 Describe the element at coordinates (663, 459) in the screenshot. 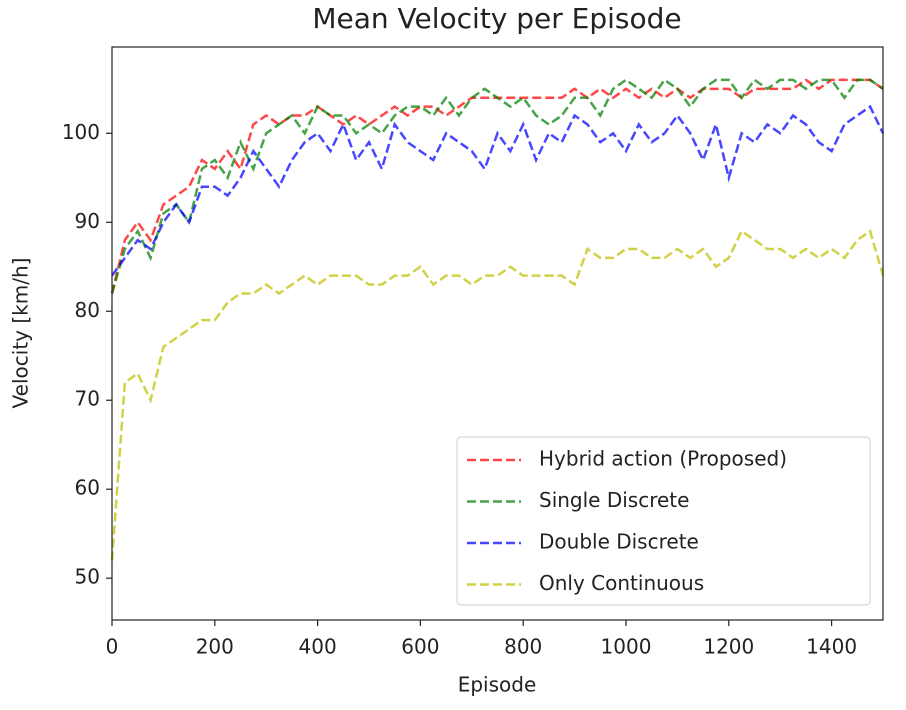

I see `legend-label: Hybrid action (Proposed)` at that location.